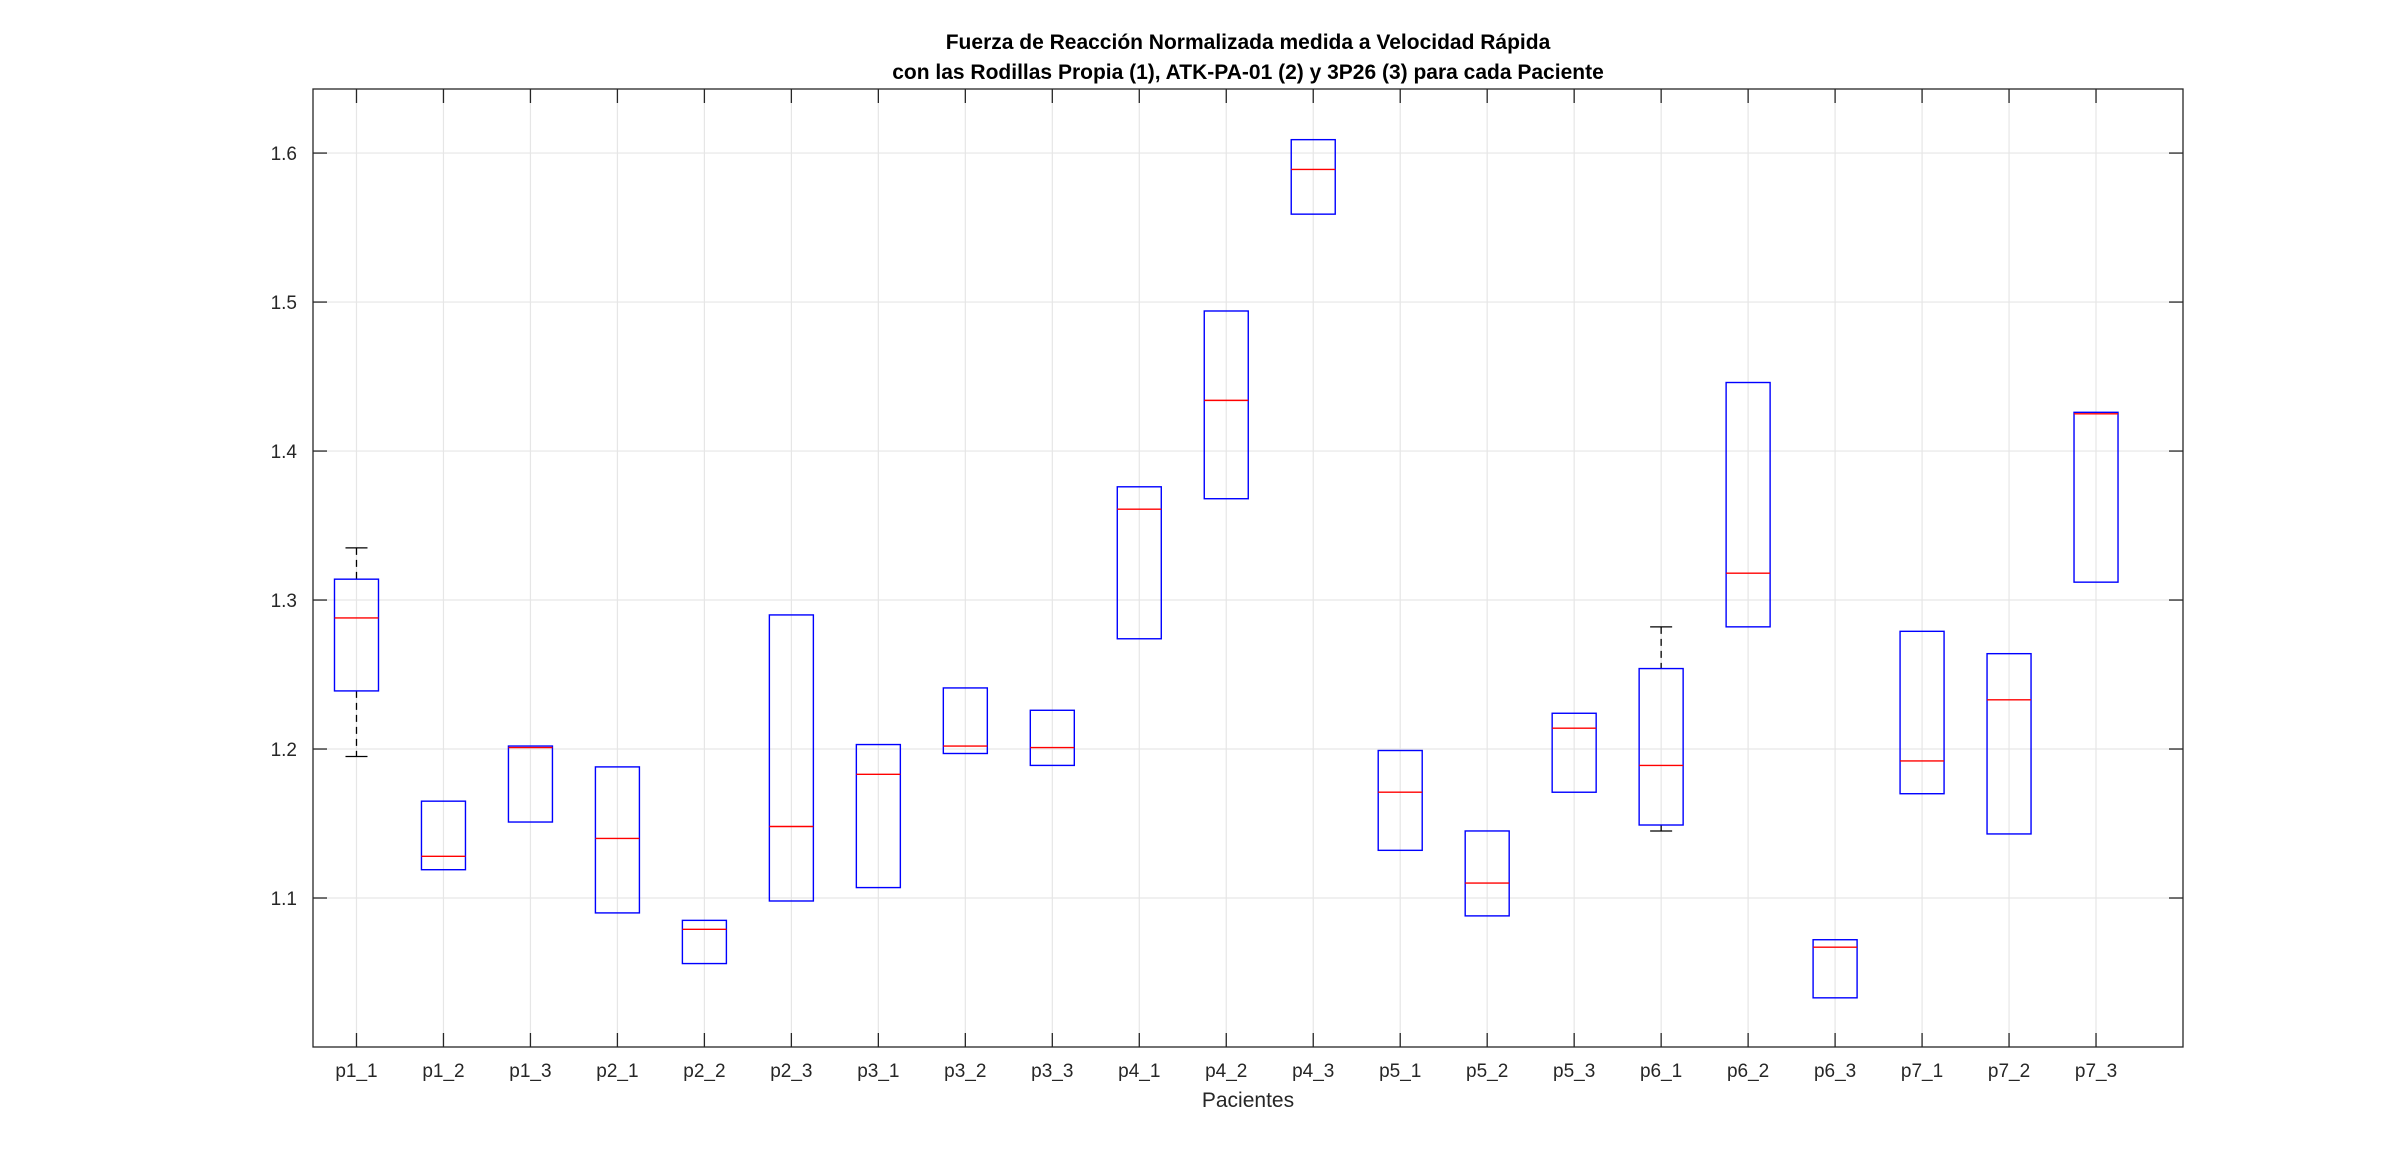 The image size is (2400, 1175). I want to click on y-tick-label: 1.3, so click(284, 601).